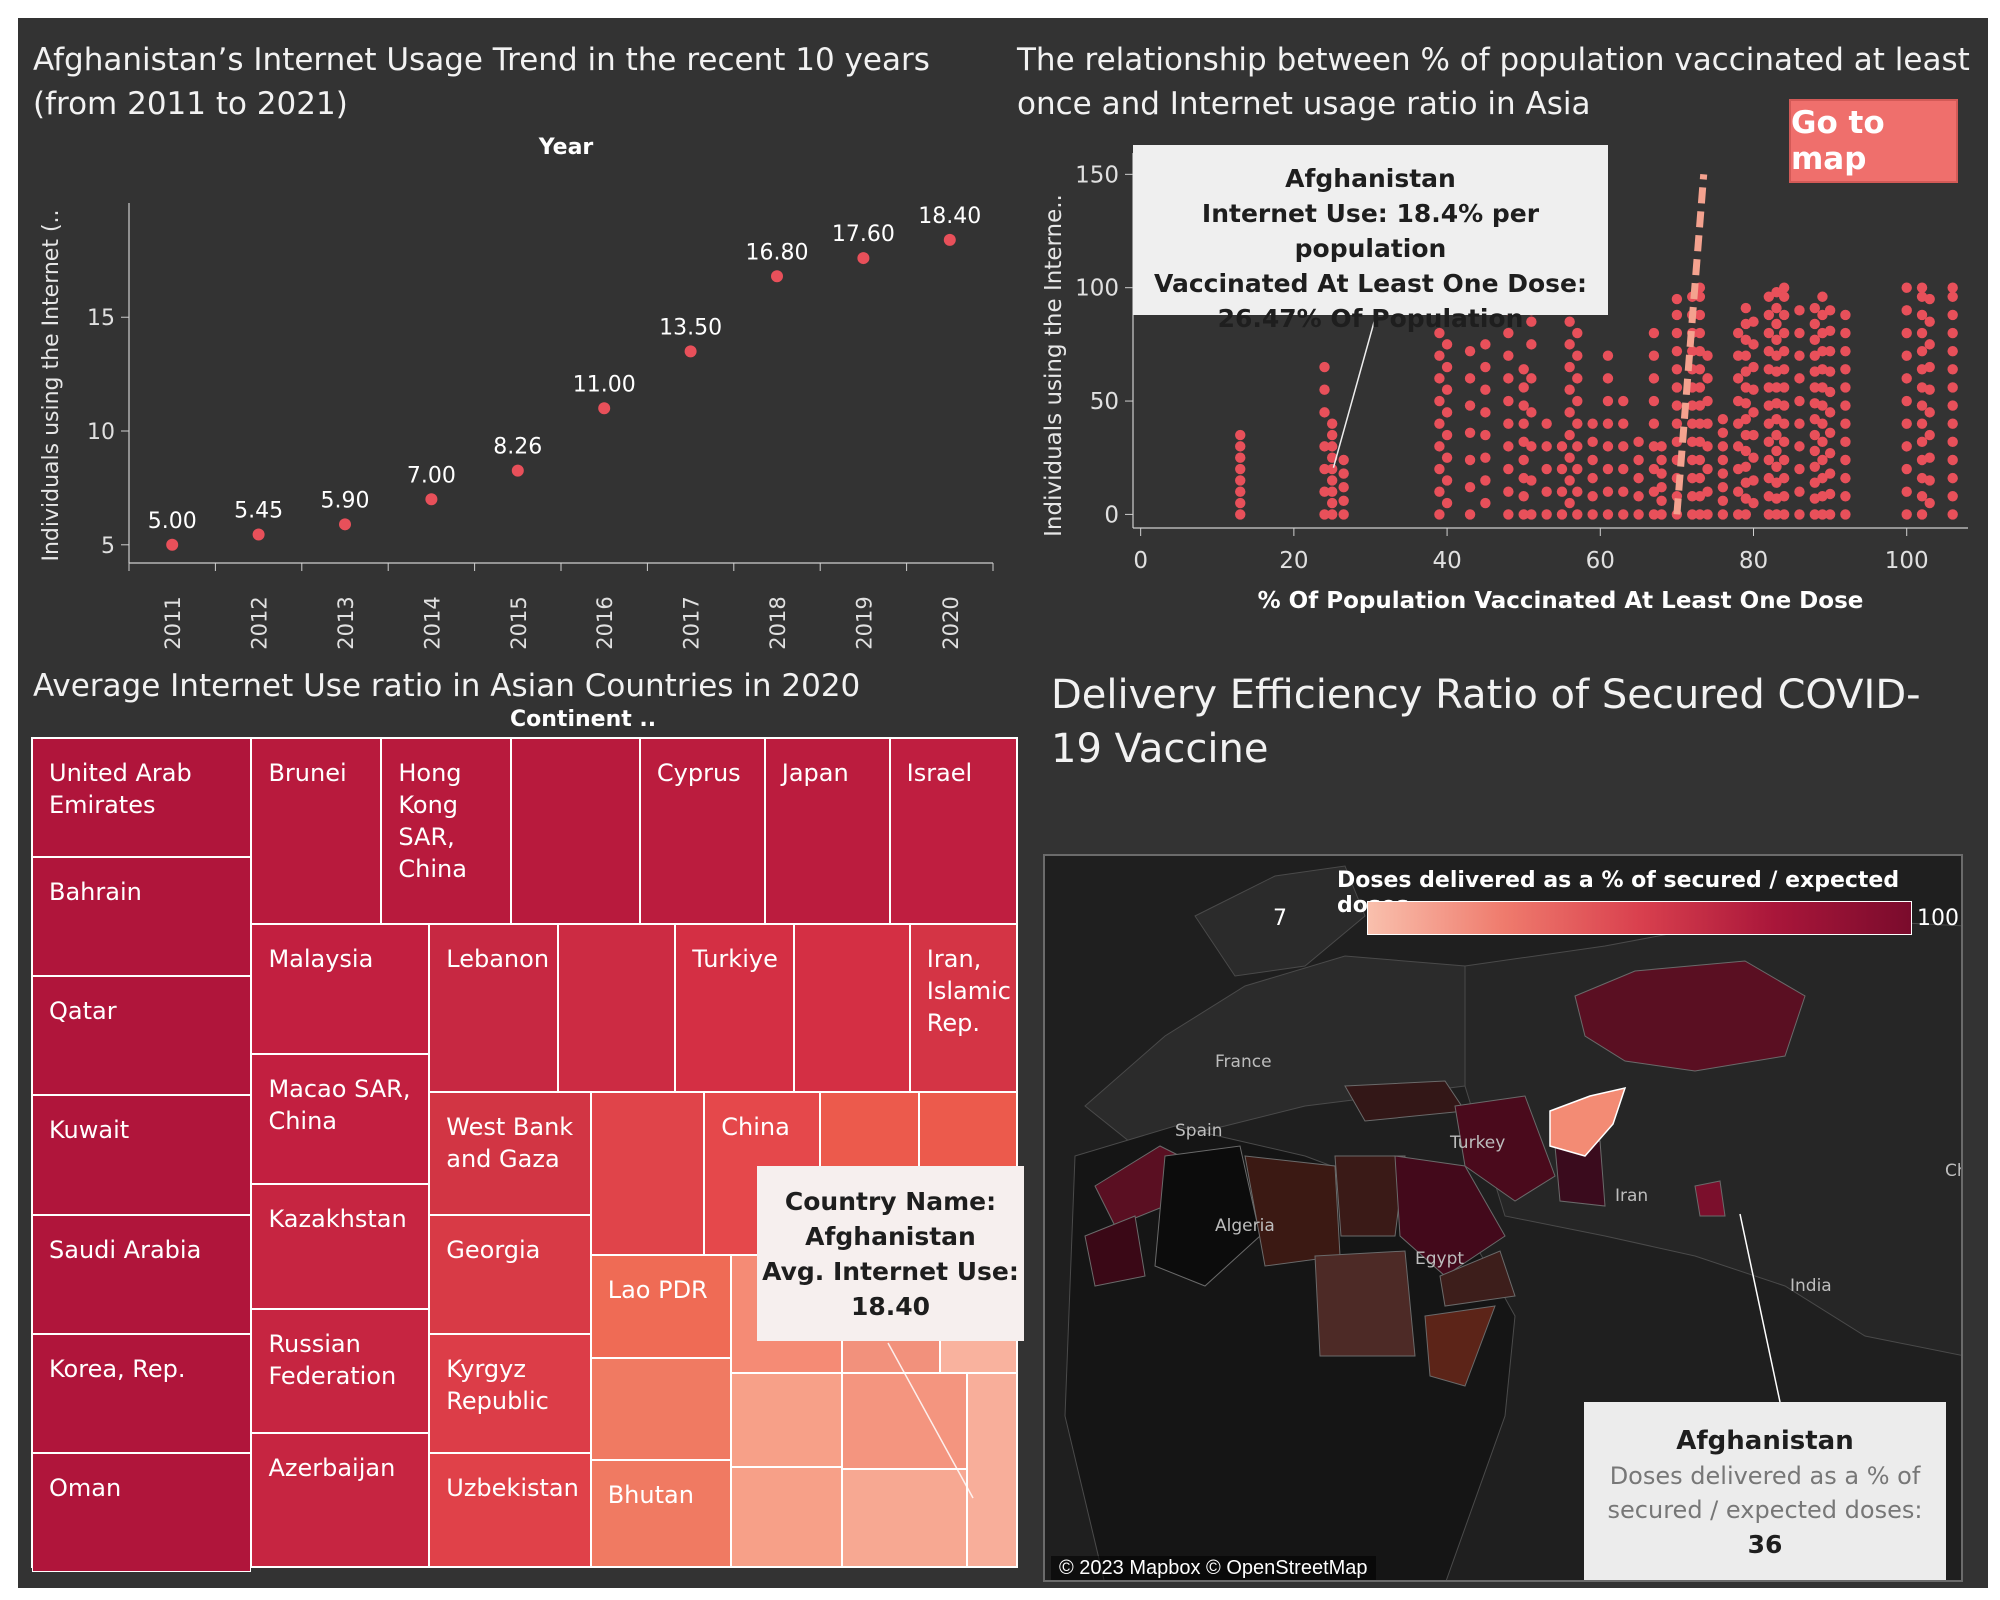 Image resolution: width=2000 pixels, height=1600 pixels. I want to click on scatter-y-tick-label: 0, so click(1111, 515).